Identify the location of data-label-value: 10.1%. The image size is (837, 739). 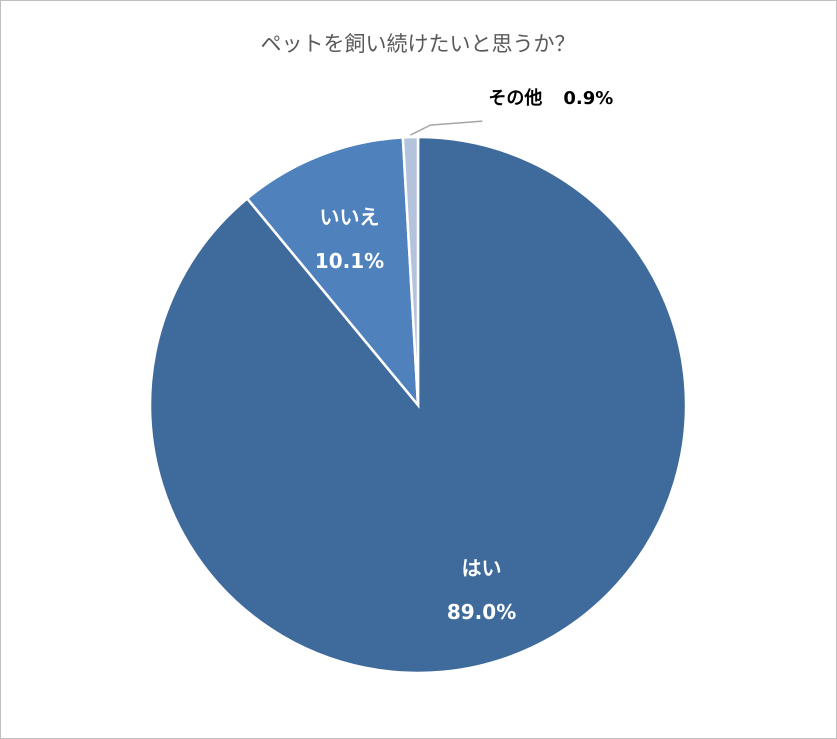
(349, 261).